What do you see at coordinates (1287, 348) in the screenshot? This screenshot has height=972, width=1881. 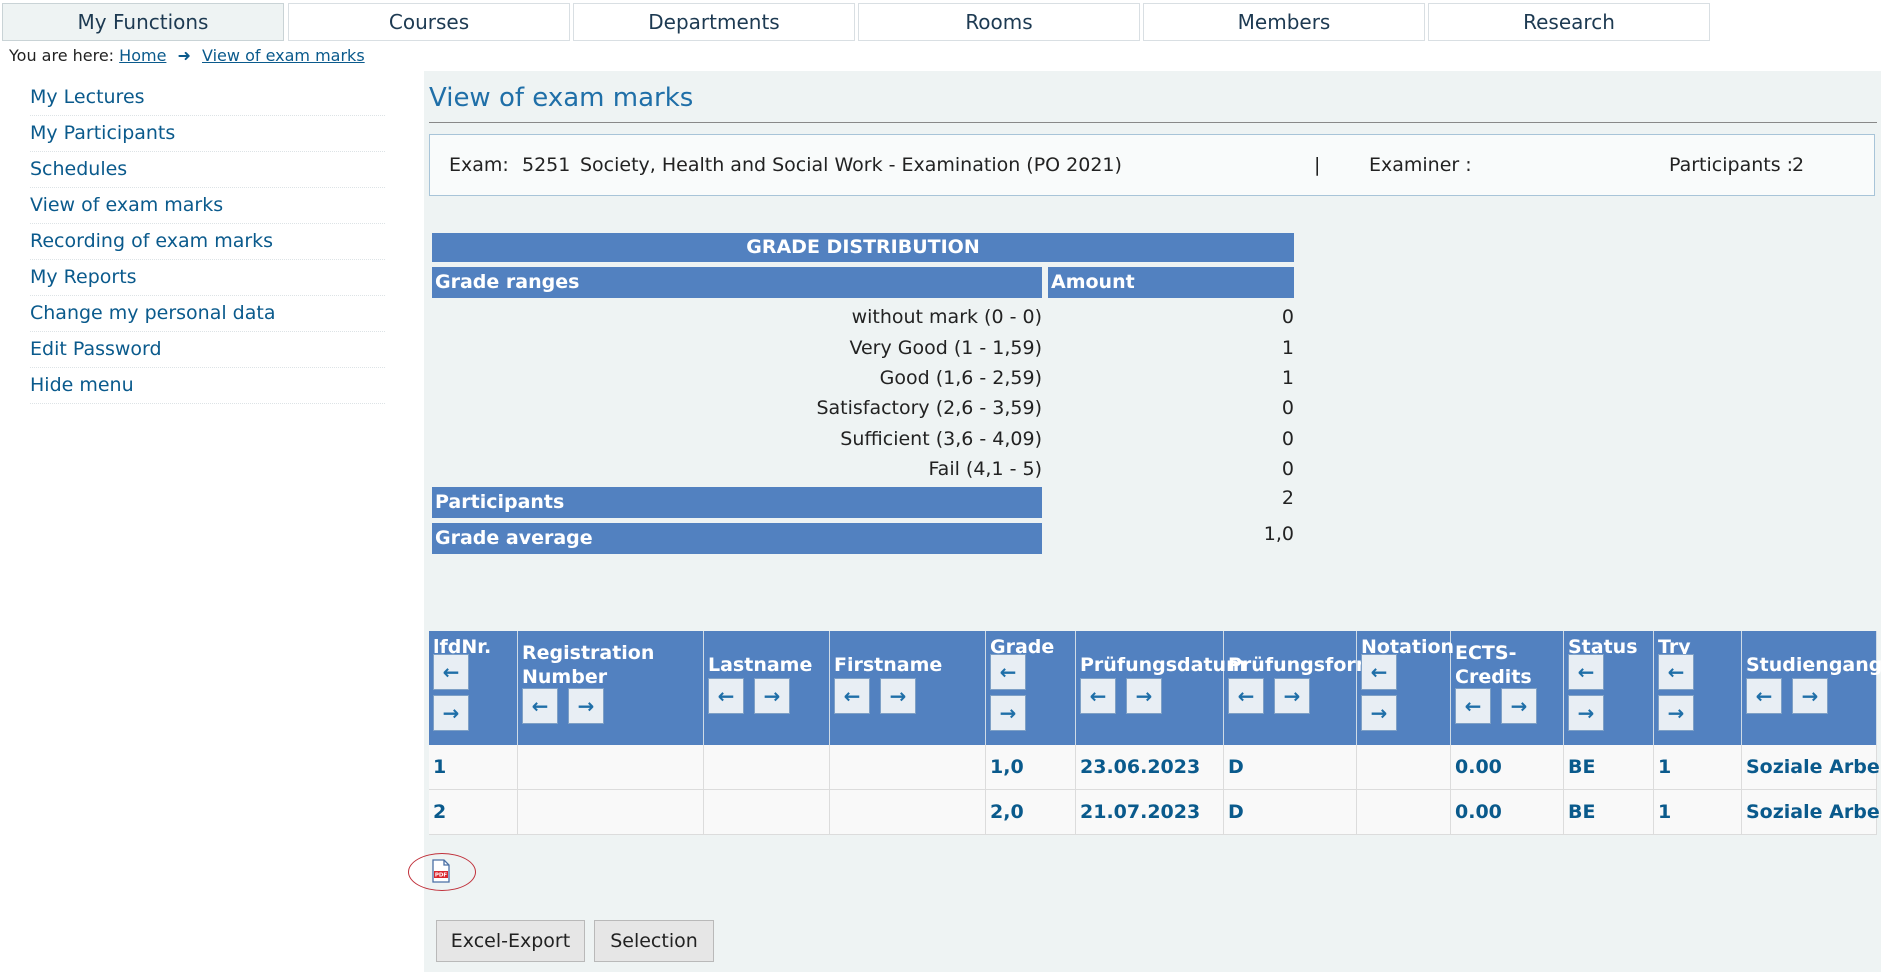 I see `grade-range-amount: 1` at bounding box center [1287, 348].